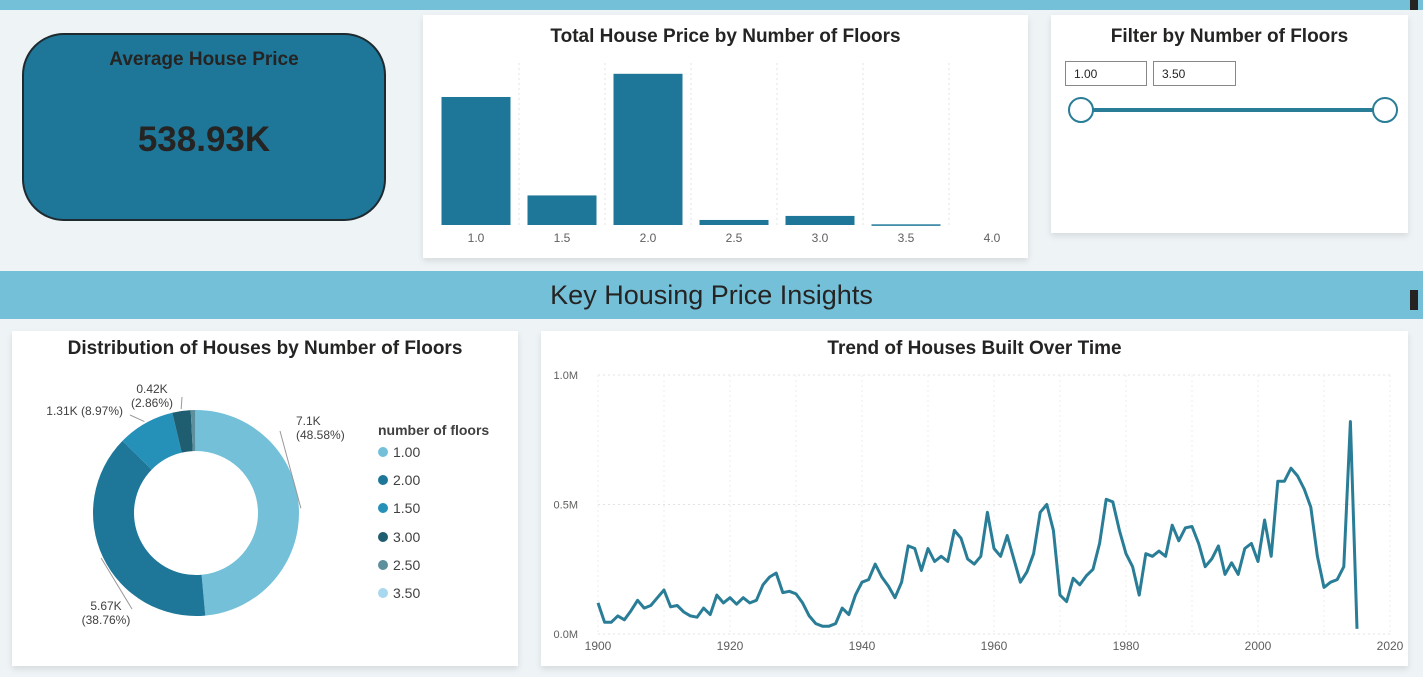 The width and height of the screenshot is (1423, 677). What do you see at coordinates (407, 480) in the screenshot?
I see `legend-label: 2.00` at bounding box center [407, 480].